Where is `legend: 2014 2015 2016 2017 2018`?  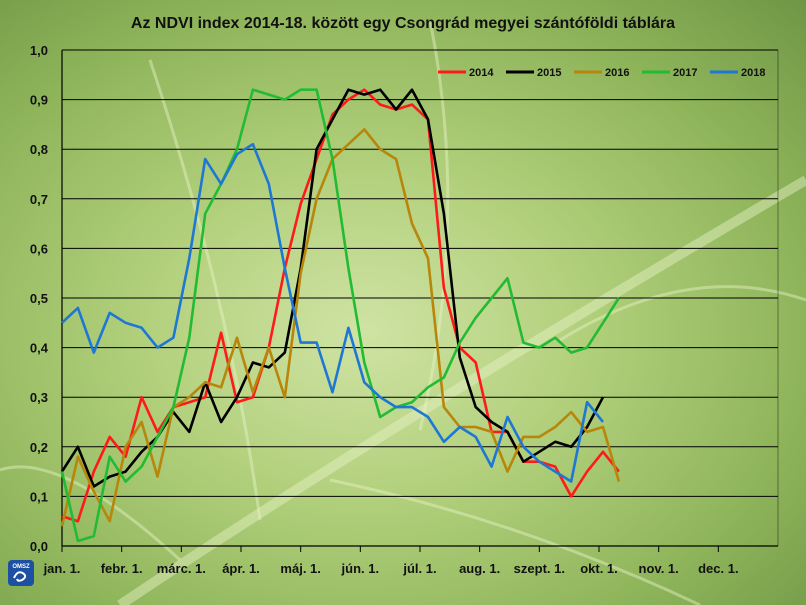
legend: 2014 2015 2016 2017 2018 is located at coordinates (601, 73).